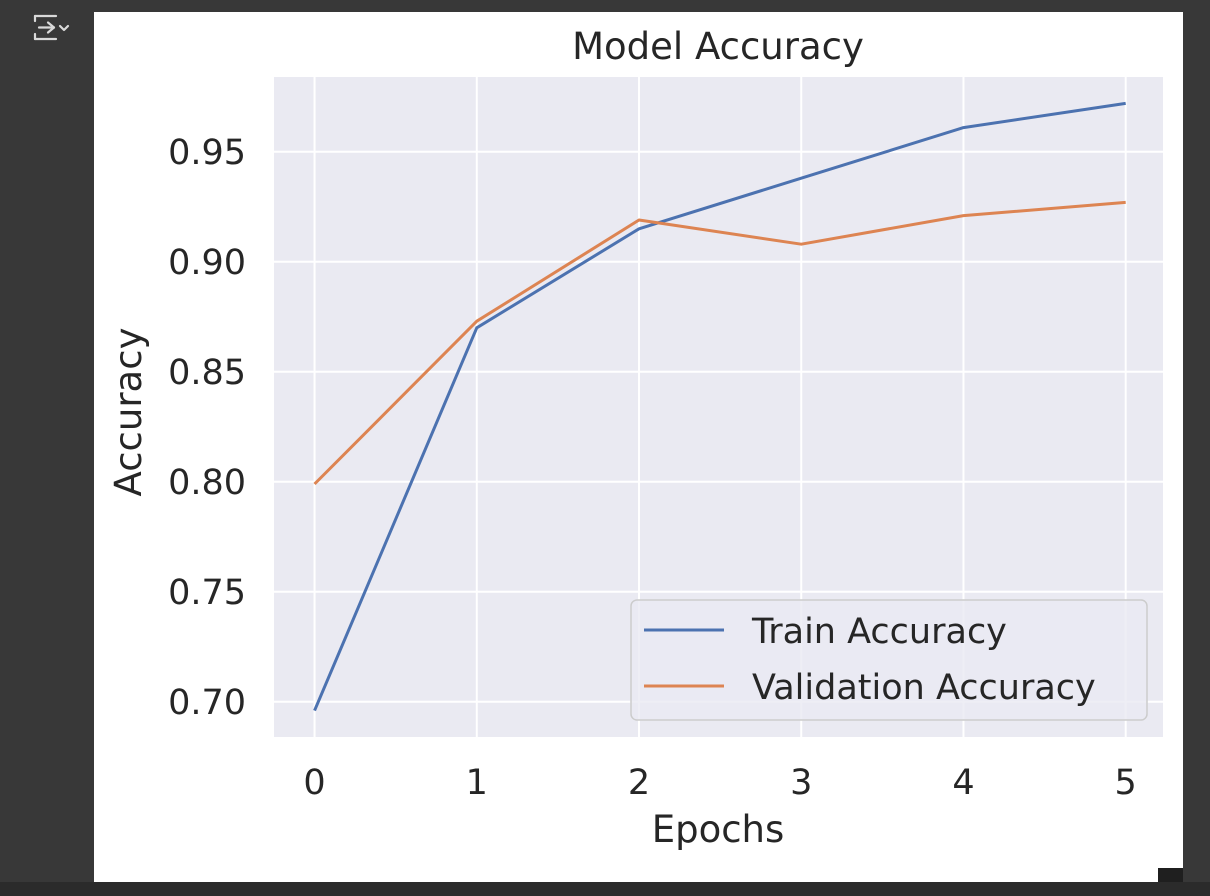 This screenshot has width=1210, height=896. I want to click on y-tick-label: 0.90, so click(207, 263).